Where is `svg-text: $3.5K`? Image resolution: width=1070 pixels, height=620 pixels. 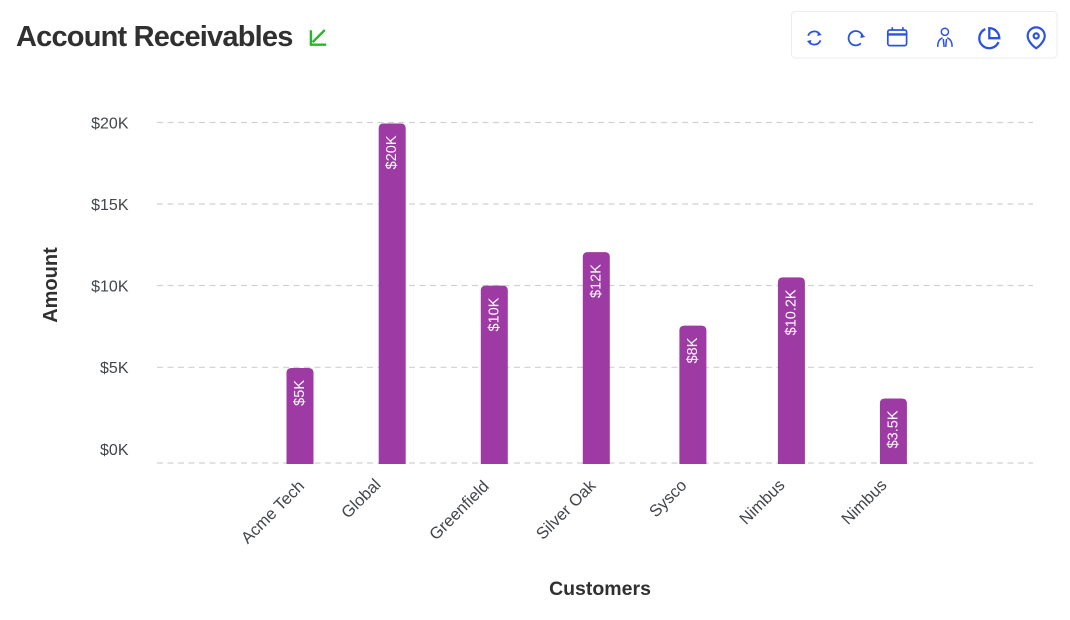 svg-text: $3.5K is located at coordinates (893, 429).